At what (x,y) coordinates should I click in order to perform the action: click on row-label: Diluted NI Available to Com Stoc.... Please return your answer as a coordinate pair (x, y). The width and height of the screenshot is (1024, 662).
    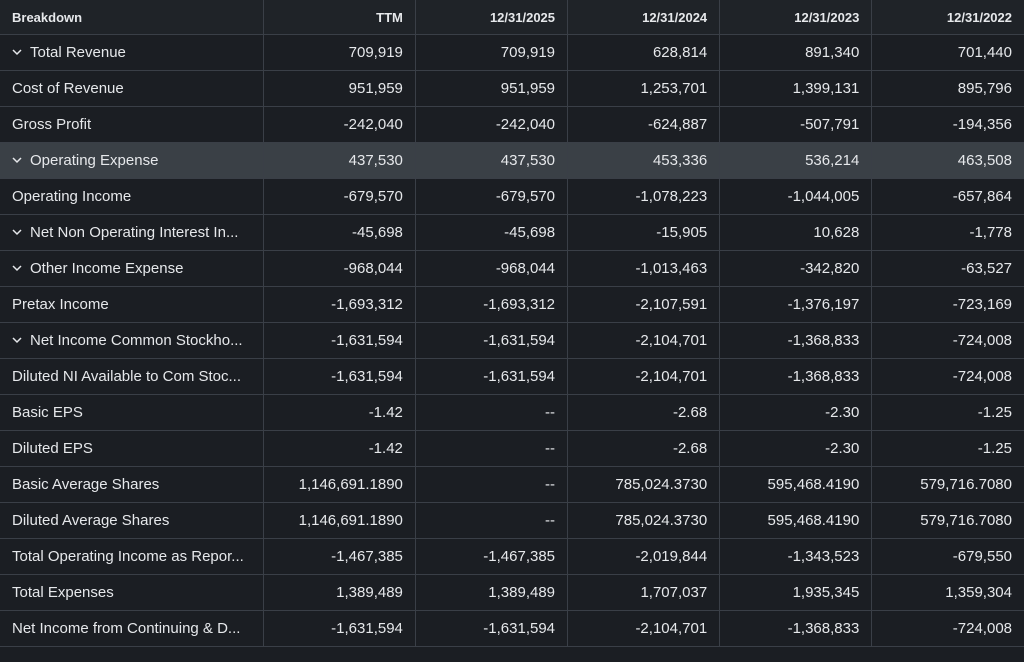
    Looking at the image, I should click on (126, 376).